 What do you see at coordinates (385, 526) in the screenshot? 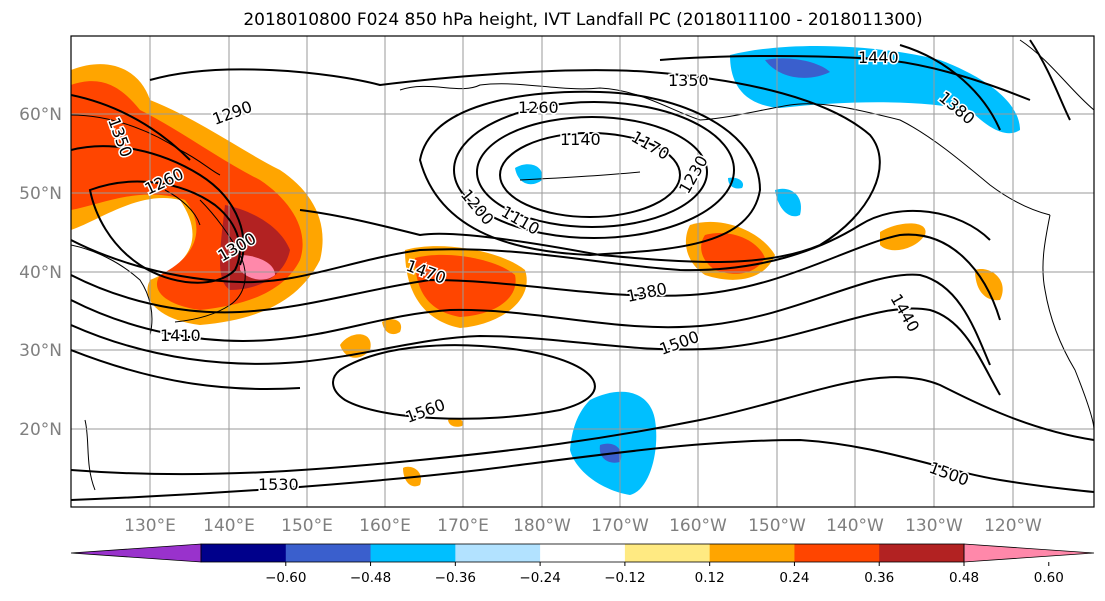
I see `lon-label: 160°E` at bounding box center [385, 526].